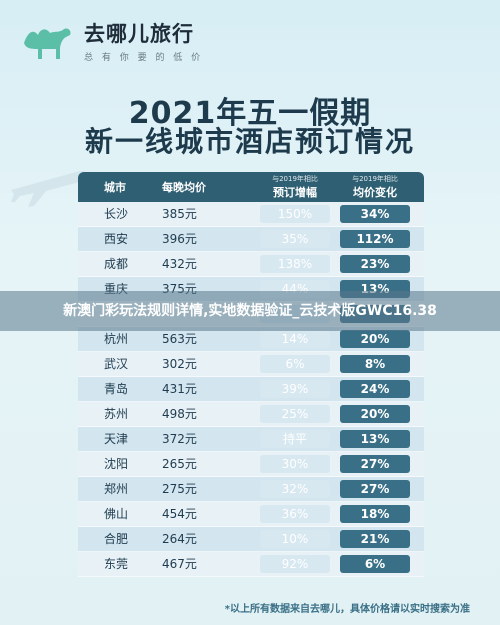  Describe the element at coordinates (251, 364) in the screenshot. I see `table-row: 武汉 302元 6% 8%` at that location.